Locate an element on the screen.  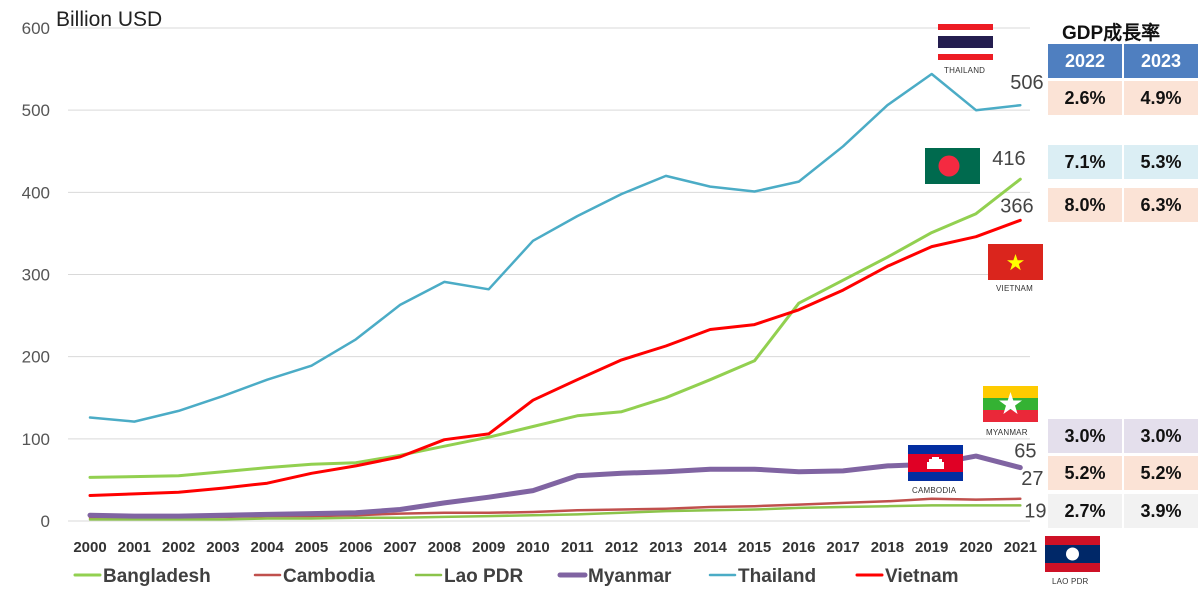
legend-label: Cambodia is located at coordinates (329, 576).